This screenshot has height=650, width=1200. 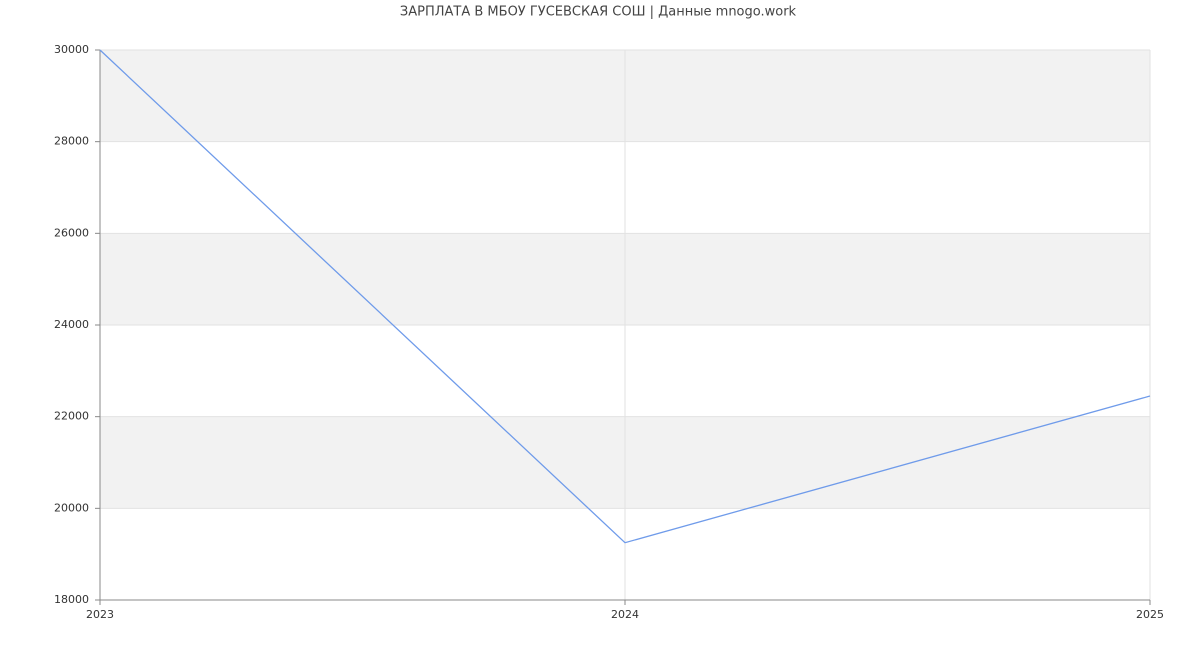 I want to click on x-tick-label: 2023, so click(x=100, y=614).